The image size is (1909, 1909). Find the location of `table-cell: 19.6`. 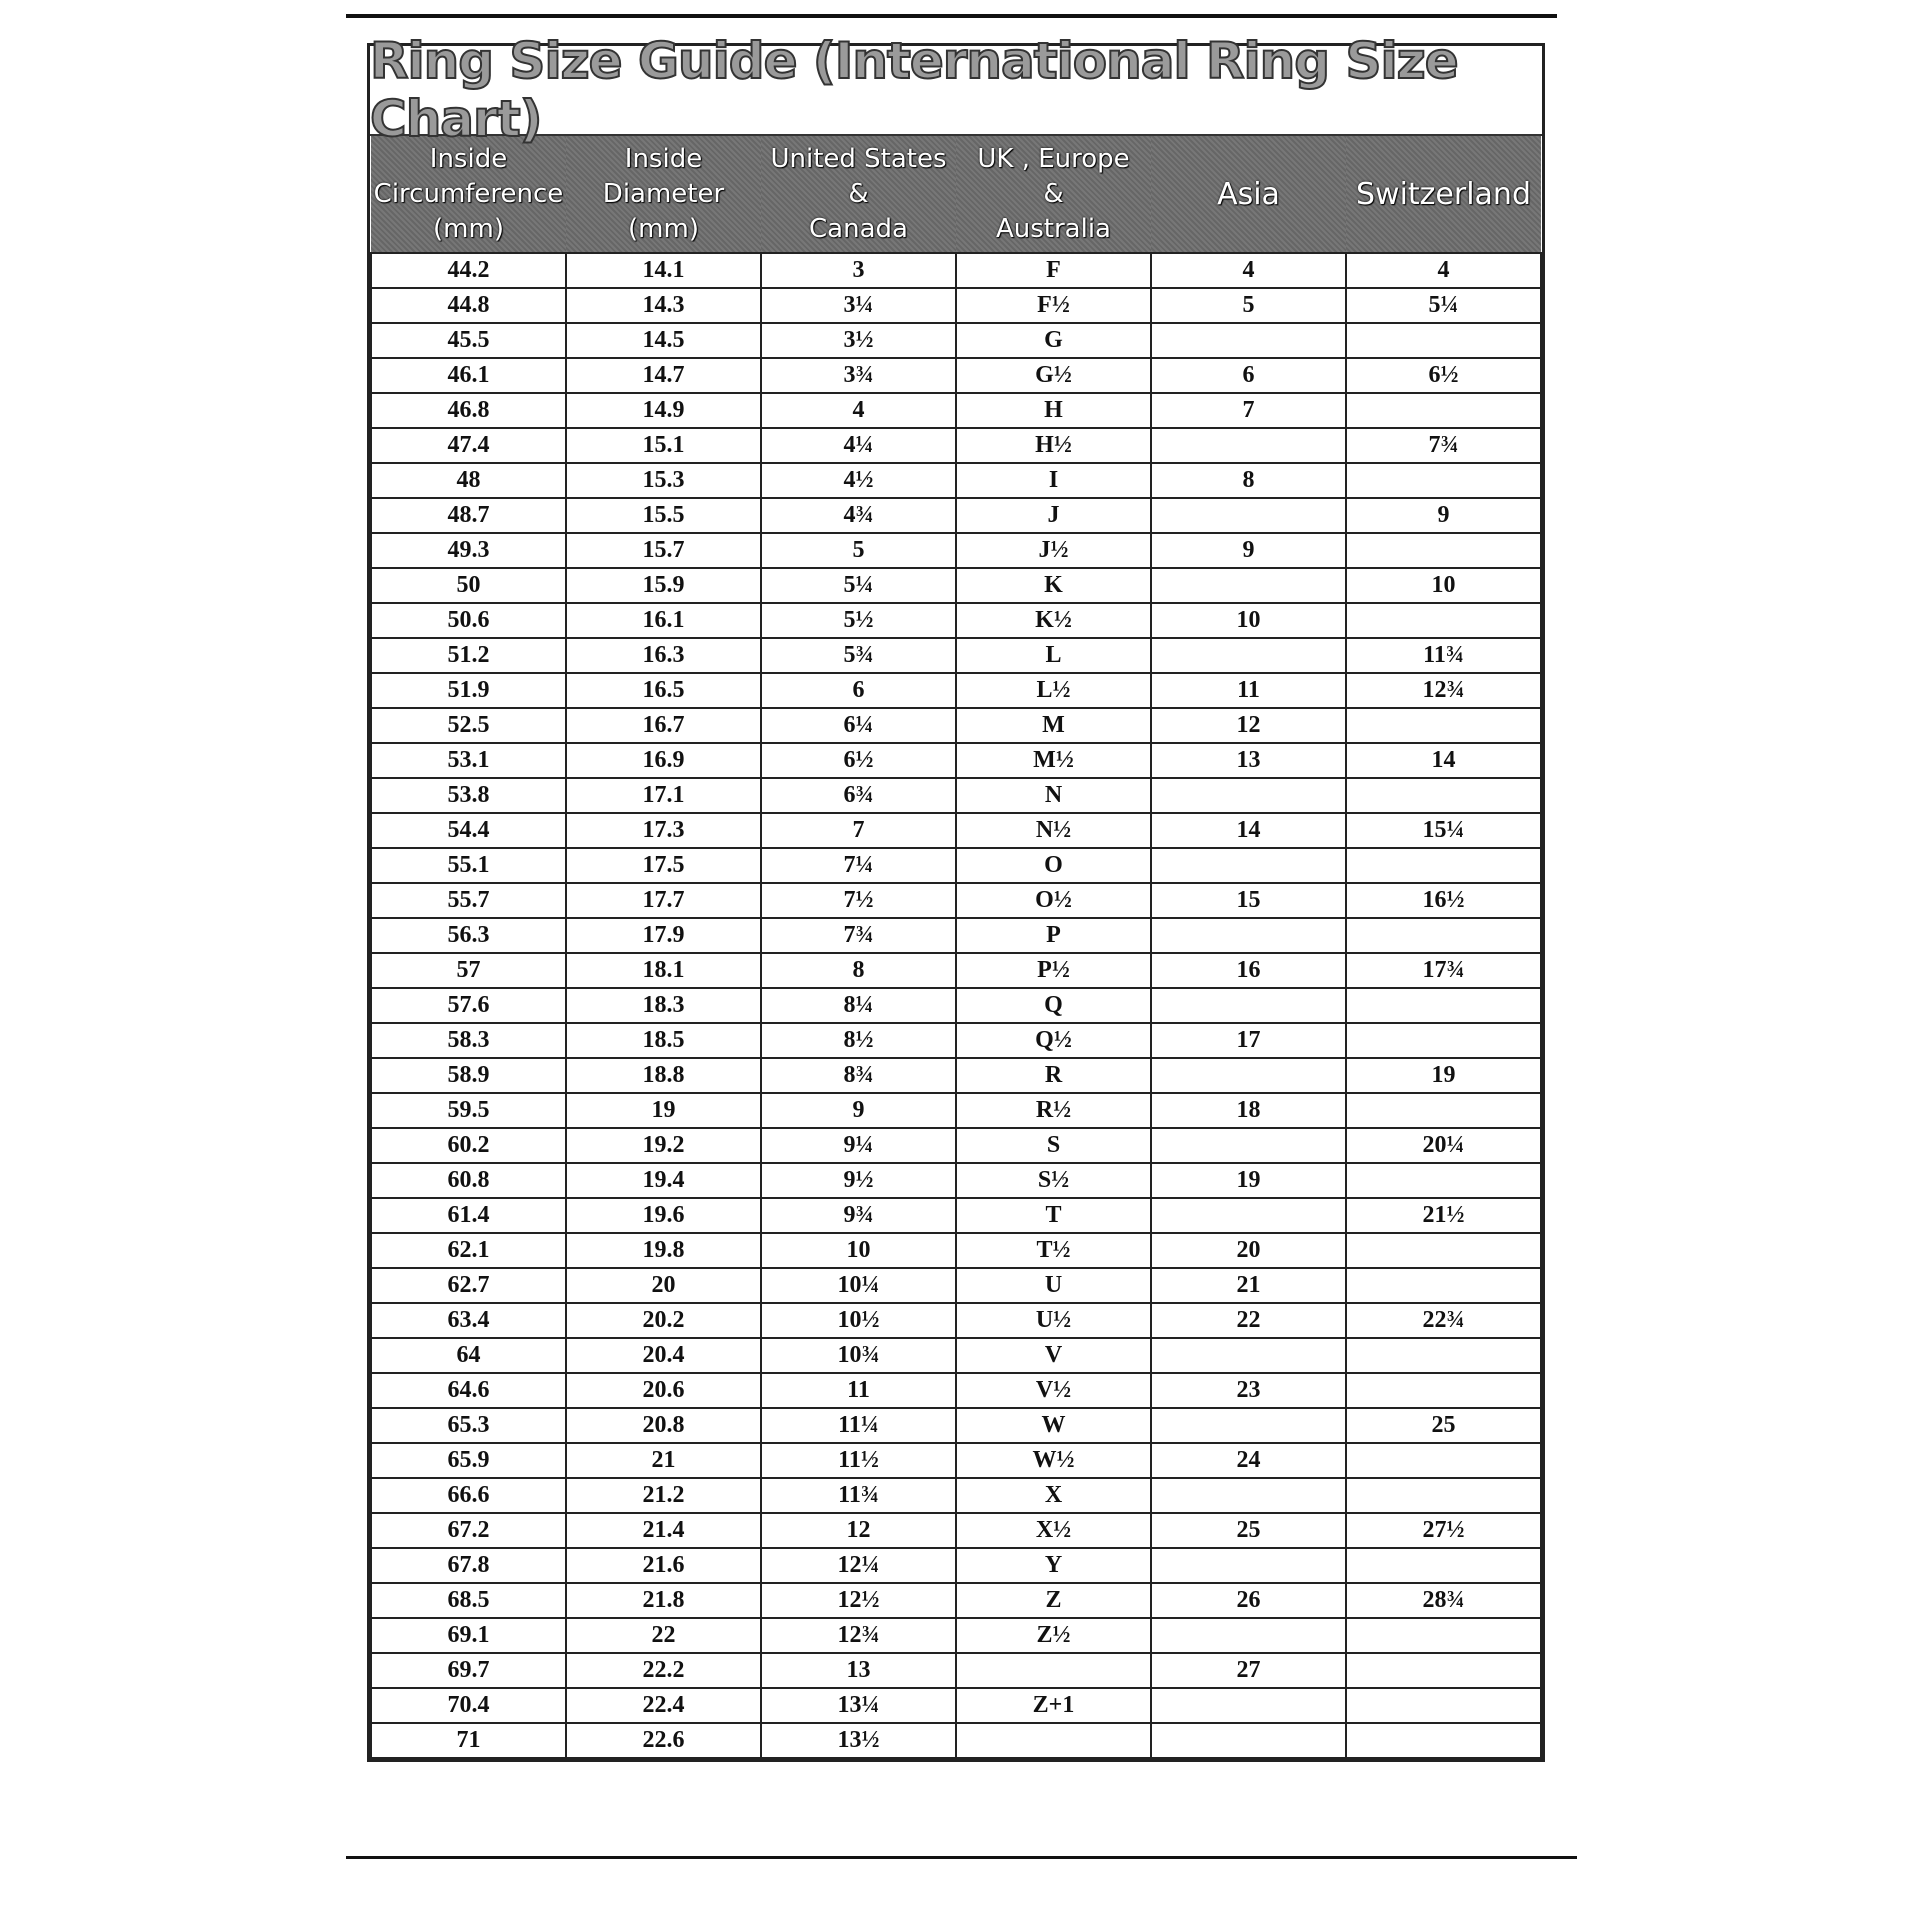

table-cell: 19.6 is located at coordinates (663, 1215).